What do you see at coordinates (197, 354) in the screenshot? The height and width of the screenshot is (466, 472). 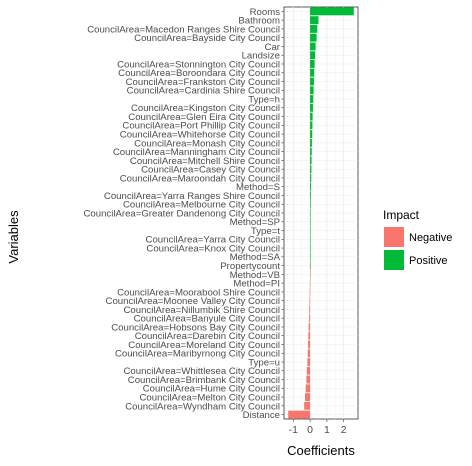 I see `y-tick-label: CouncilArea=Maribyrnong City Council` at bounding box center [197, 354].